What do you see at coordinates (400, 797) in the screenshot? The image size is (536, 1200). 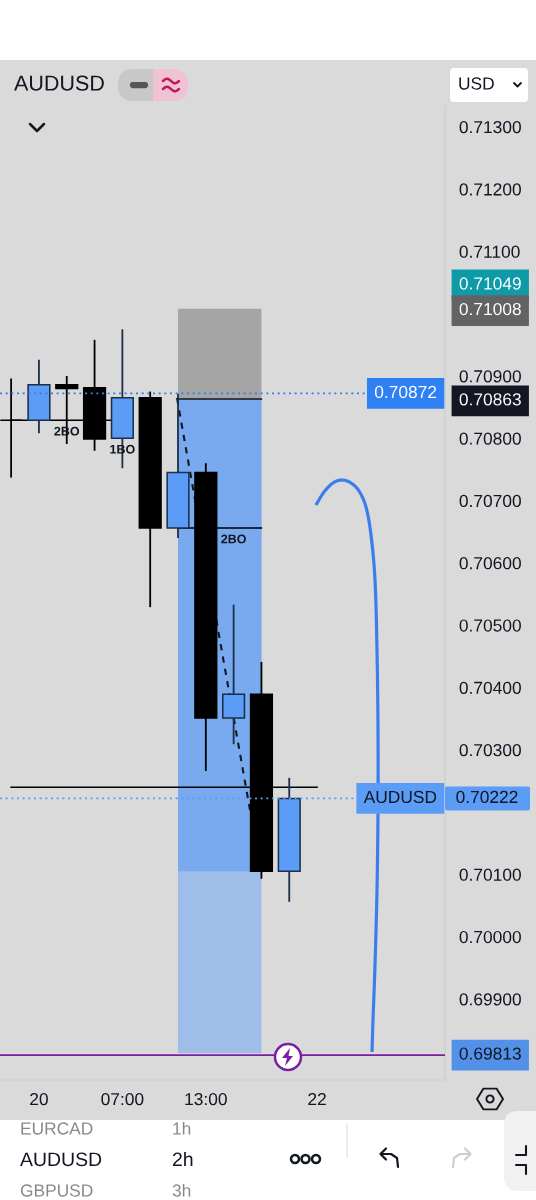 I see `annotation: AUDUSD` at bounding box center [400, 797].